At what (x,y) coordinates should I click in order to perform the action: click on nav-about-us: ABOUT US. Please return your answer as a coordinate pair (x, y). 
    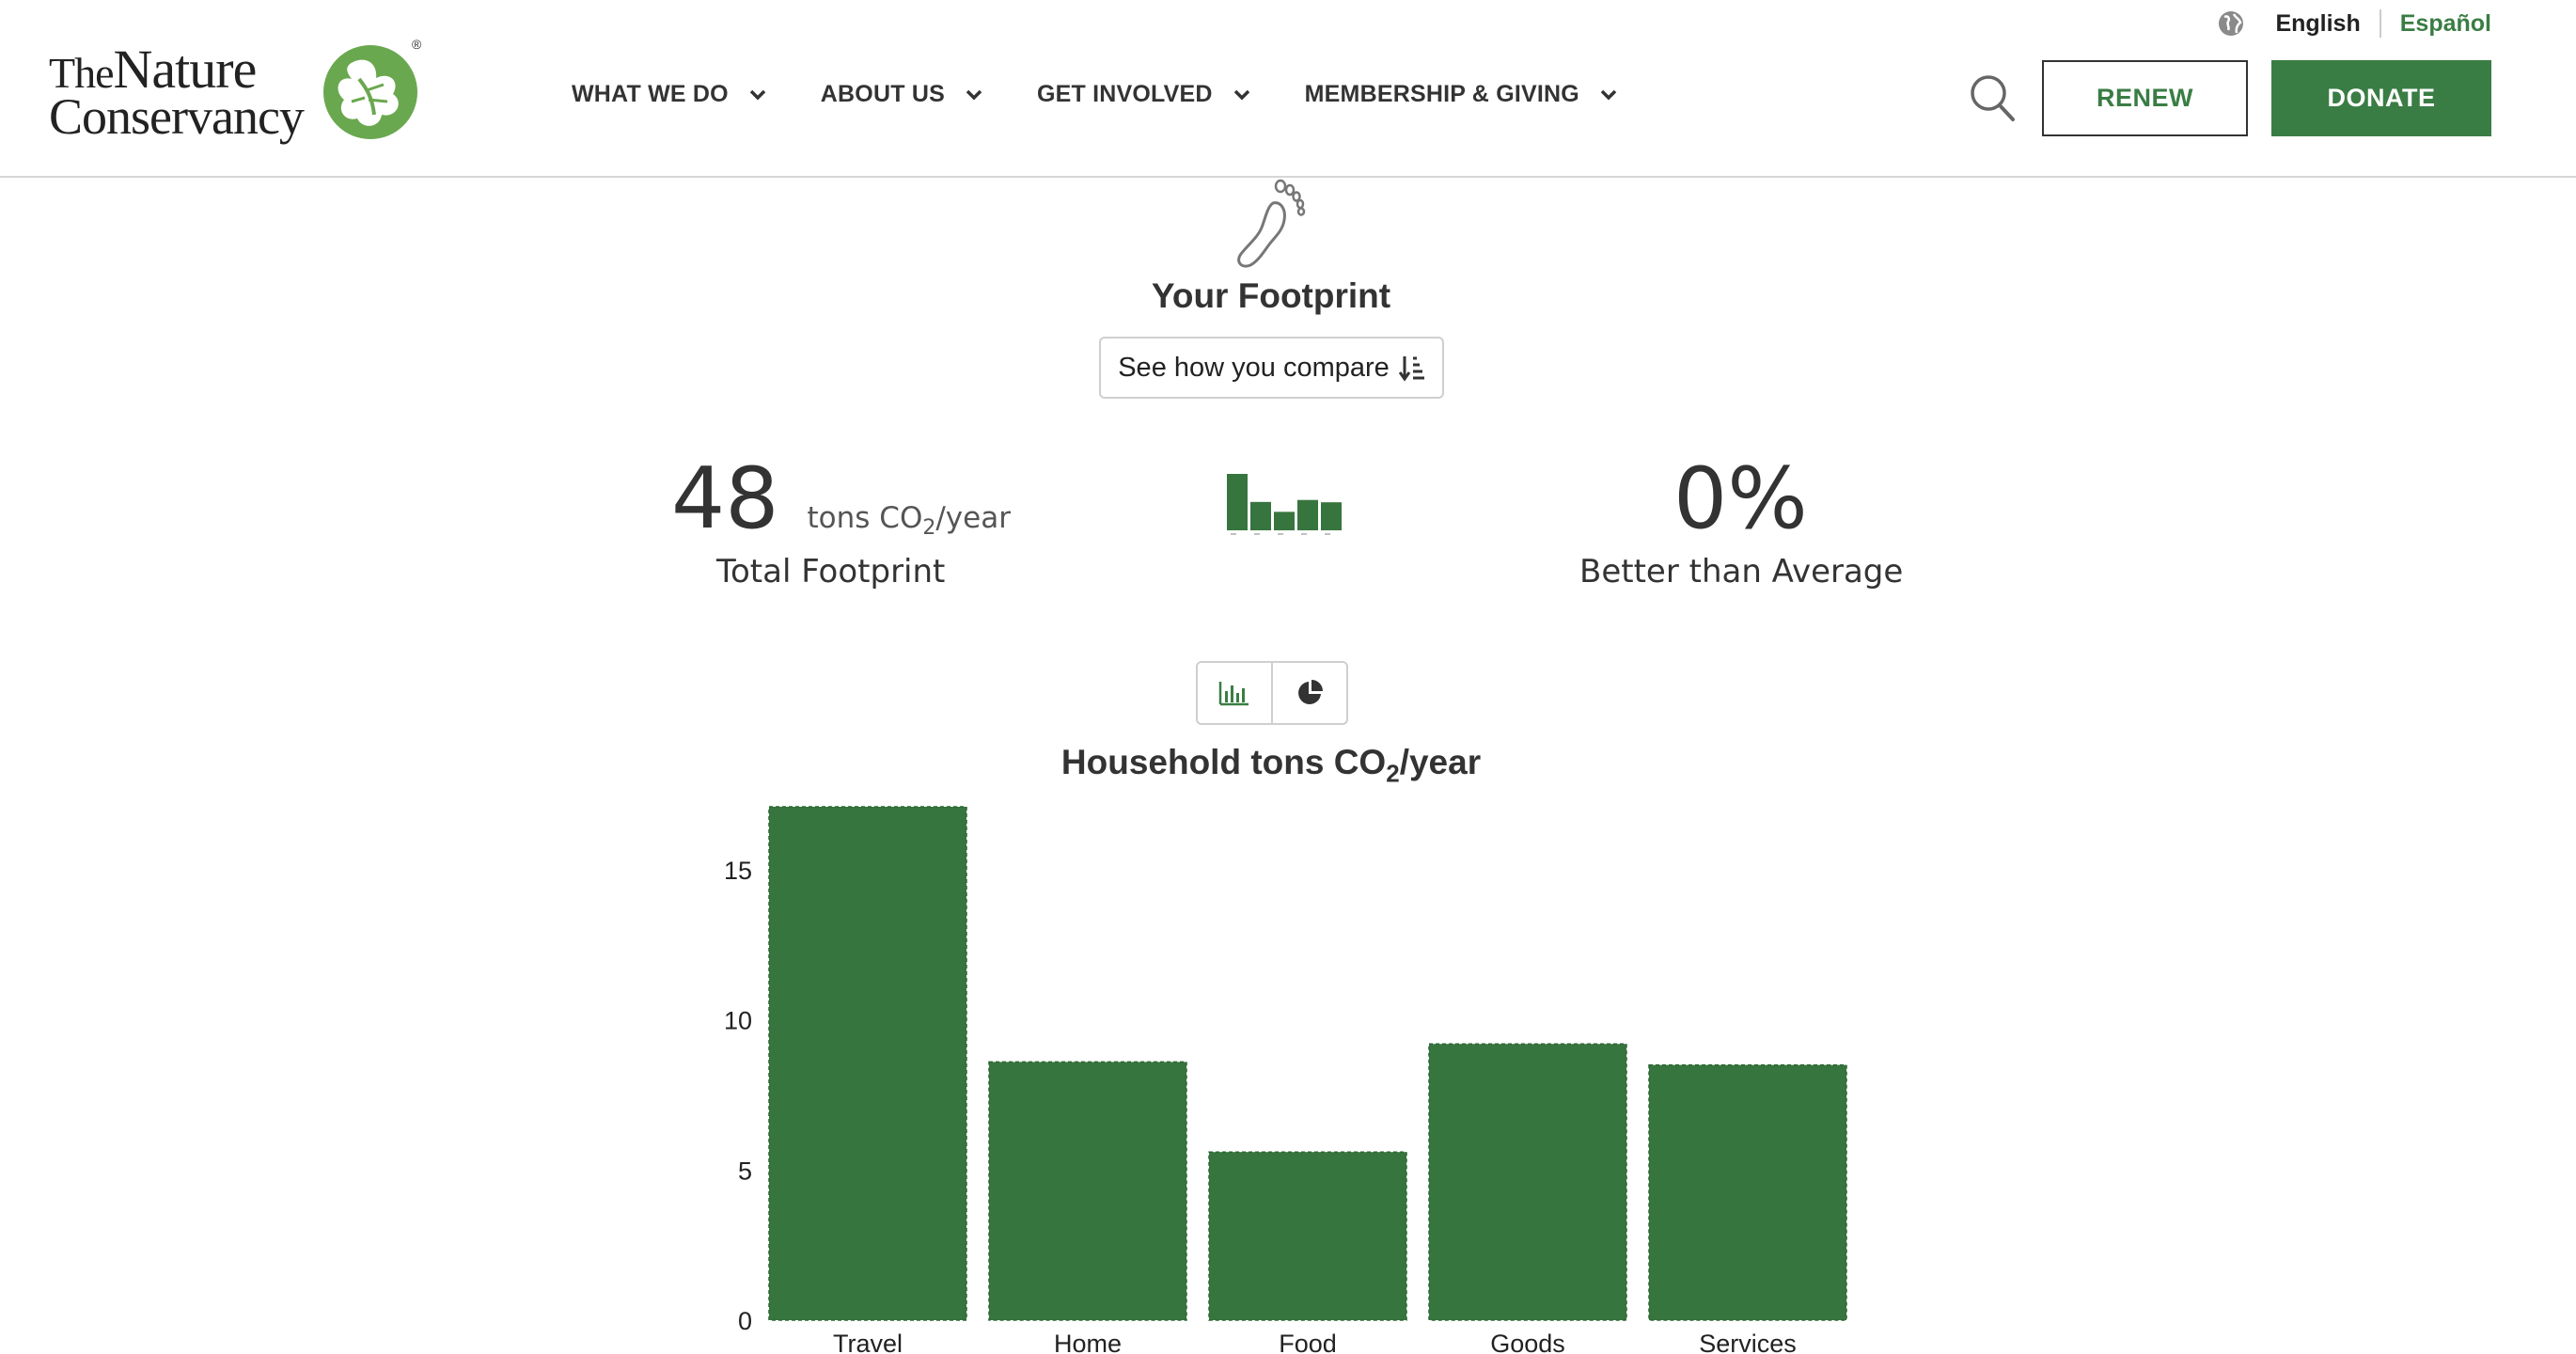
    Looking at the image, I should click on (902, 94).